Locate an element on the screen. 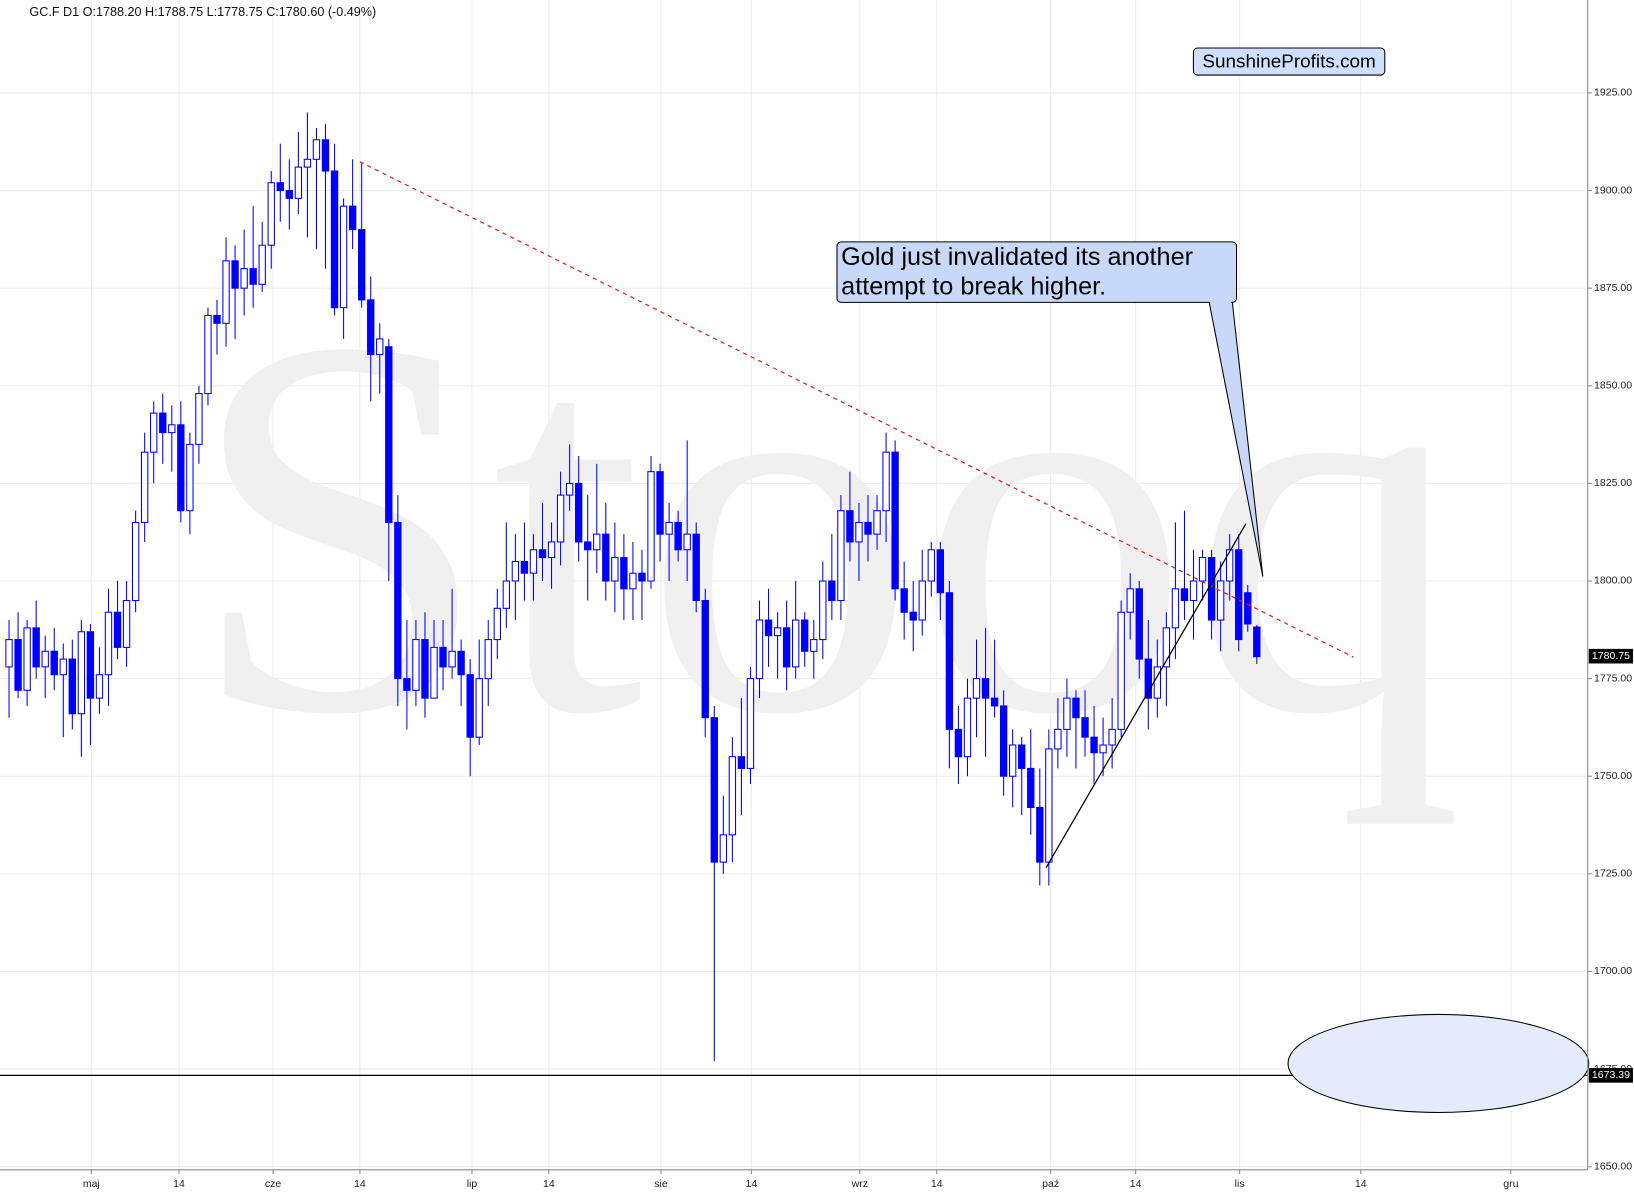 Image resolution: width=1634 pixels, height=1199 pixels. level-label: 1673.39 is located at coordinates (1611, 1075).